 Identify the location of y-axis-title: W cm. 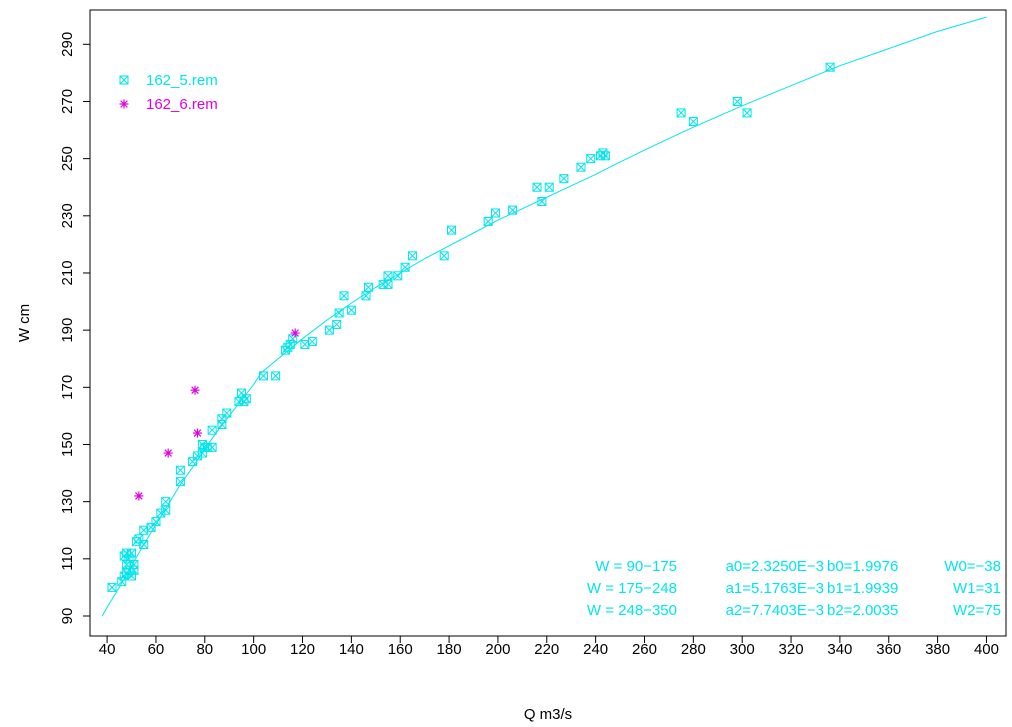
(24, 323).